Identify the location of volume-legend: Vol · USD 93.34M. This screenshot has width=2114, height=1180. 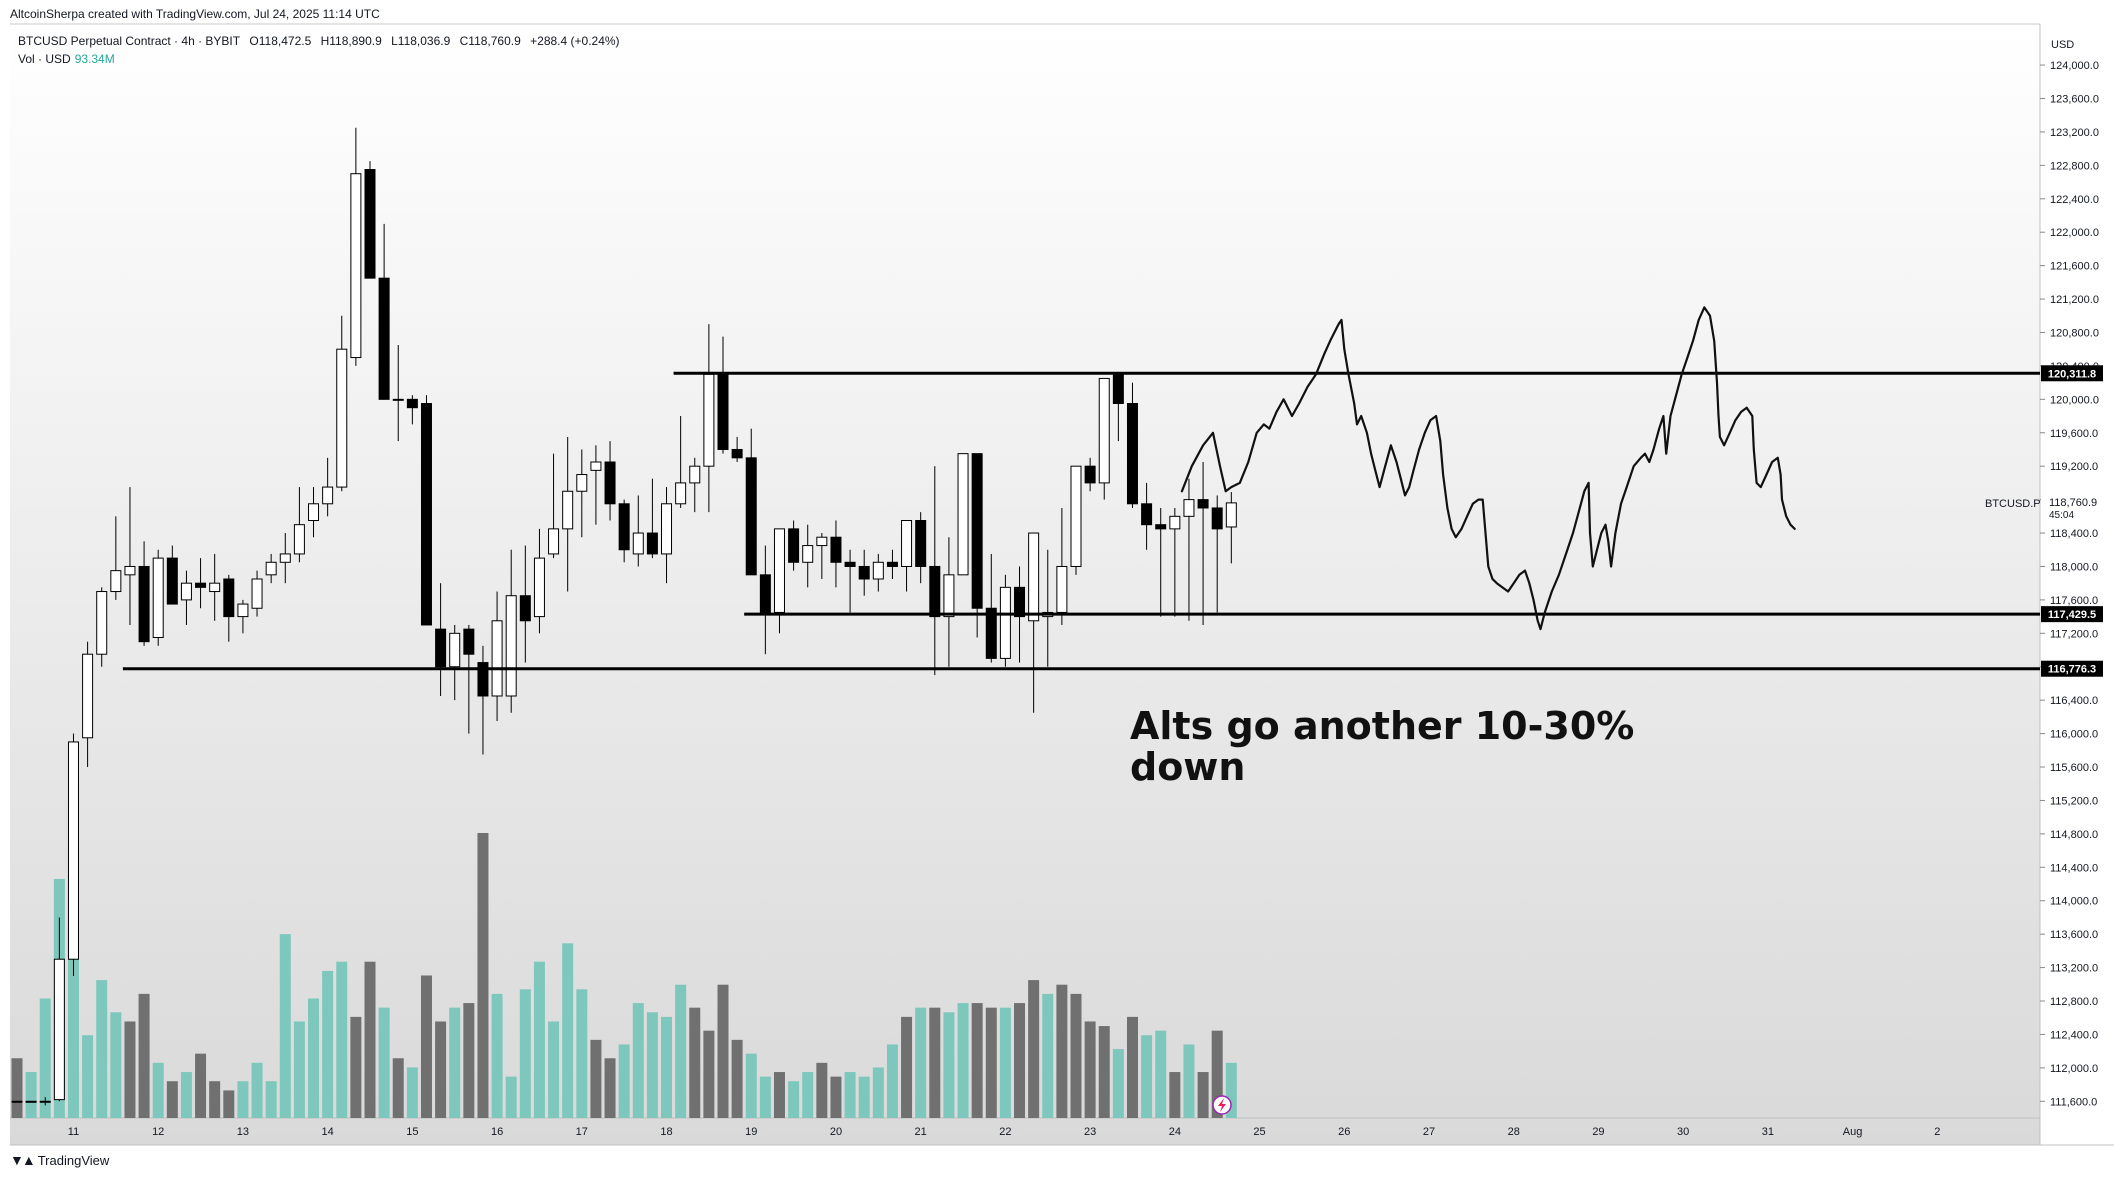
(66, 59).